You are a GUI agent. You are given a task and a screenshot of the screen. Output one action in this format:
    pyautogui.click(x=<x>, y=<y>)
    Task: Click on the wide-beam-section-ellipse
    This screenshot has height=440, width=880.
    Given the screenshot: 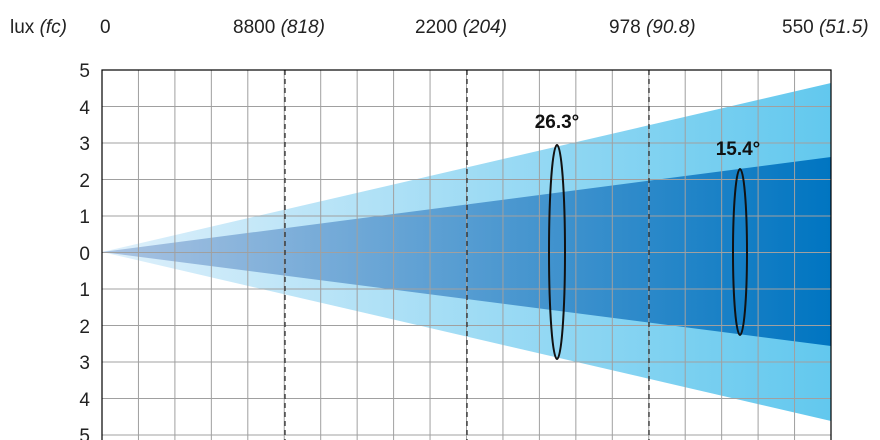 What is the action you would take?
    pyautogui.click(x=557, y=252)
    